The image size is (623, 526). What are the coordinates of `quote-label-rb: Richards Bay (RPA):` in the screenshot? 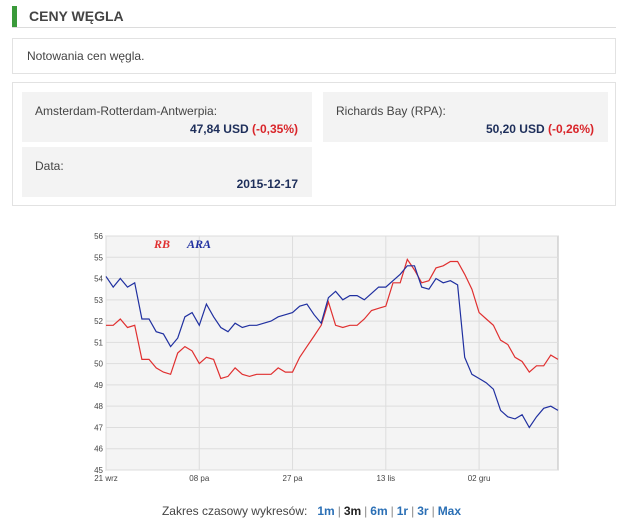 It's located at (391, 111).